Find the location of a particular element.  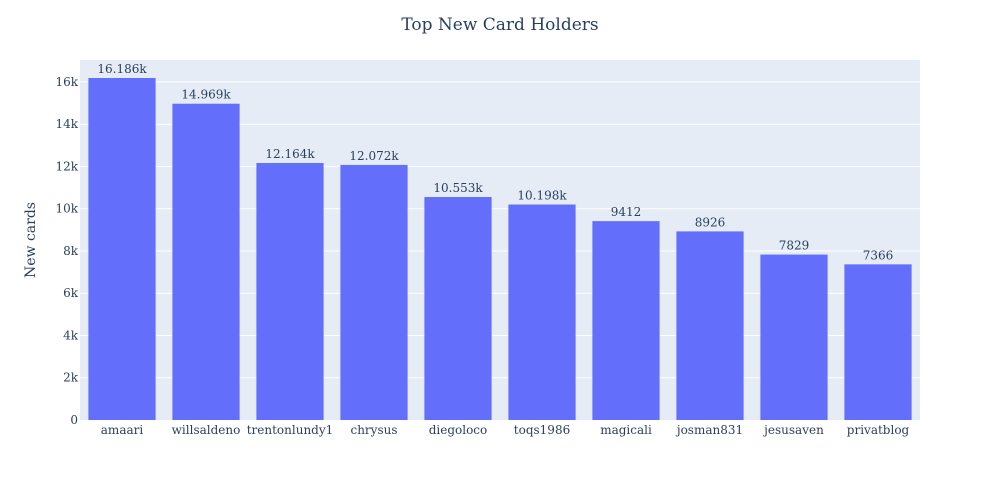

y-tick-label: 4k is located at coordinates (71, 335).